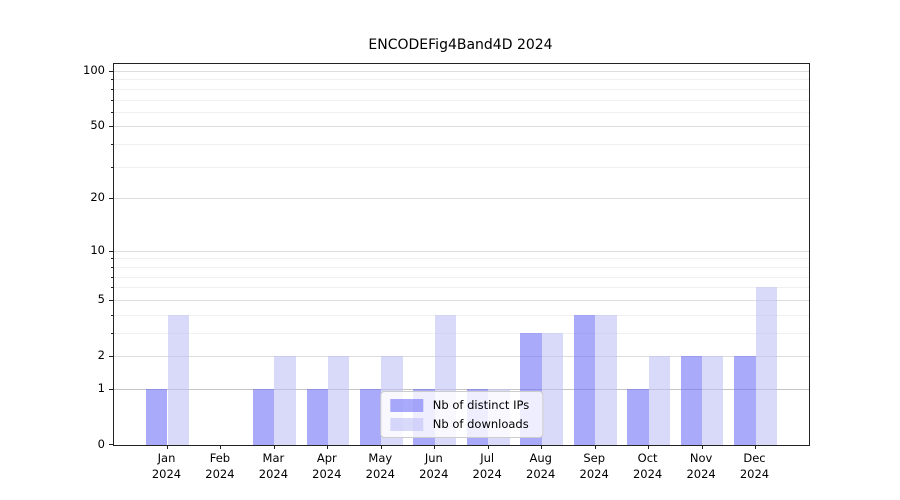 This screenshot has width=900, height=500. I want to click on y-tick-label: 20, so click(97, 197).